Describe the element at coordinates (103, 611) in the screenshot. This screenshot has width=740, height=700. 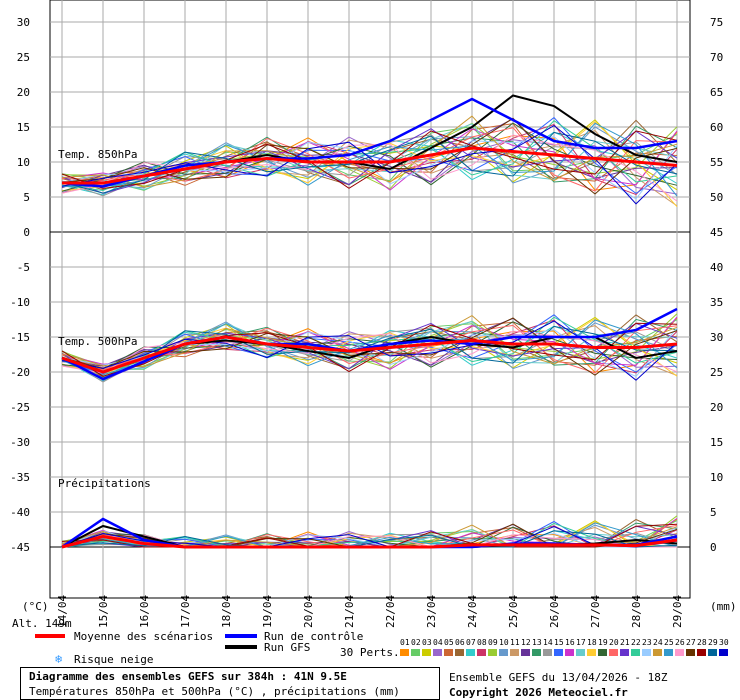
I see `x-tick-label: 15/04` at that location.